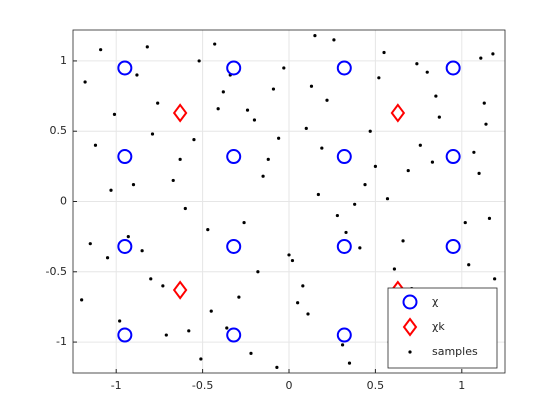 Image resolution: width=560 pixels, height=420 pixels. What do you see at coordinates (63, 201) in the screenshot?
I see `y-tick-label: 0` at bounding box center [63, 201].